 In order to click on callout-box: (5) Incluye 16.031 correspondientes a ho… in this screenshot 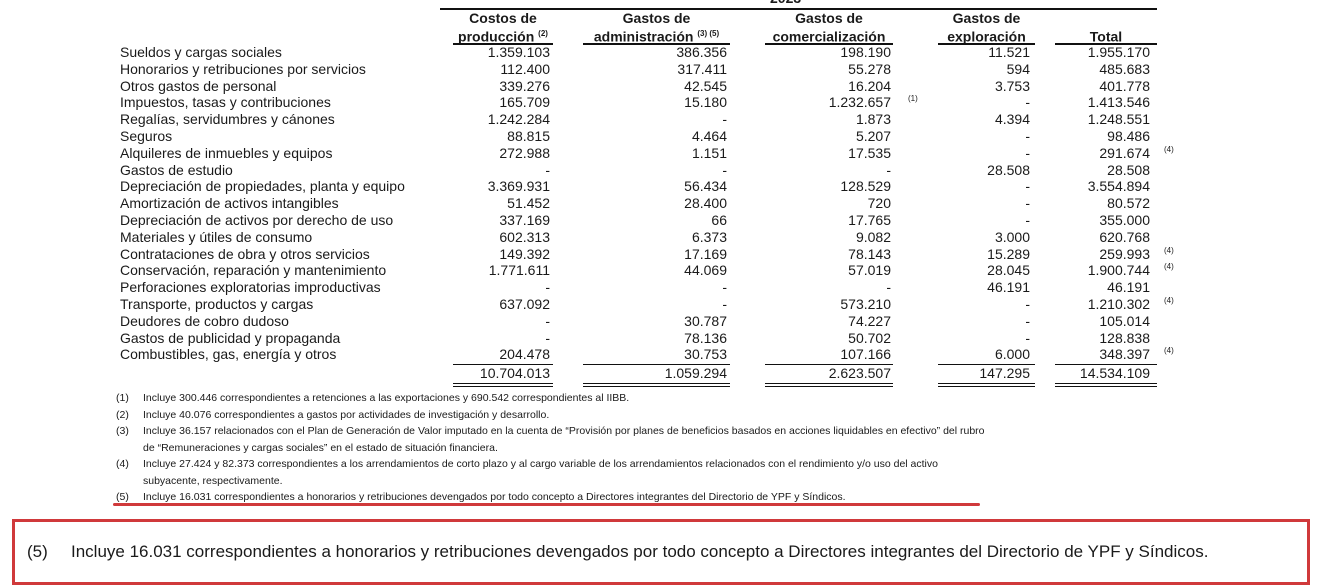, I will do `click(661, 552)`.